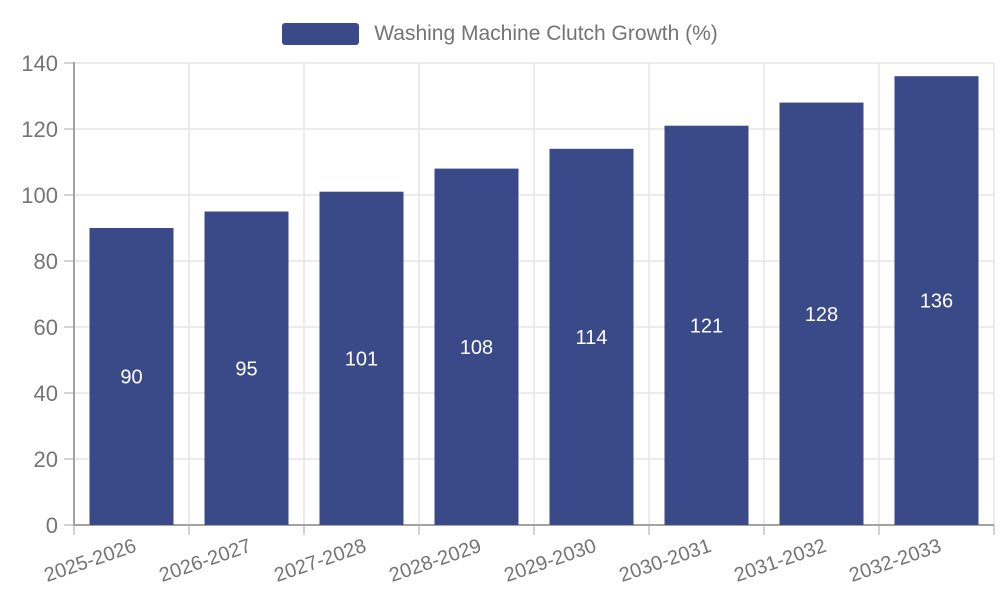 The height and width of the screenshot is (600, 1000). What do you see at coordinates (551, 561) in the screenshot?
I see `x-tick-label: 2029-2030` at bounding box center [551, 561].